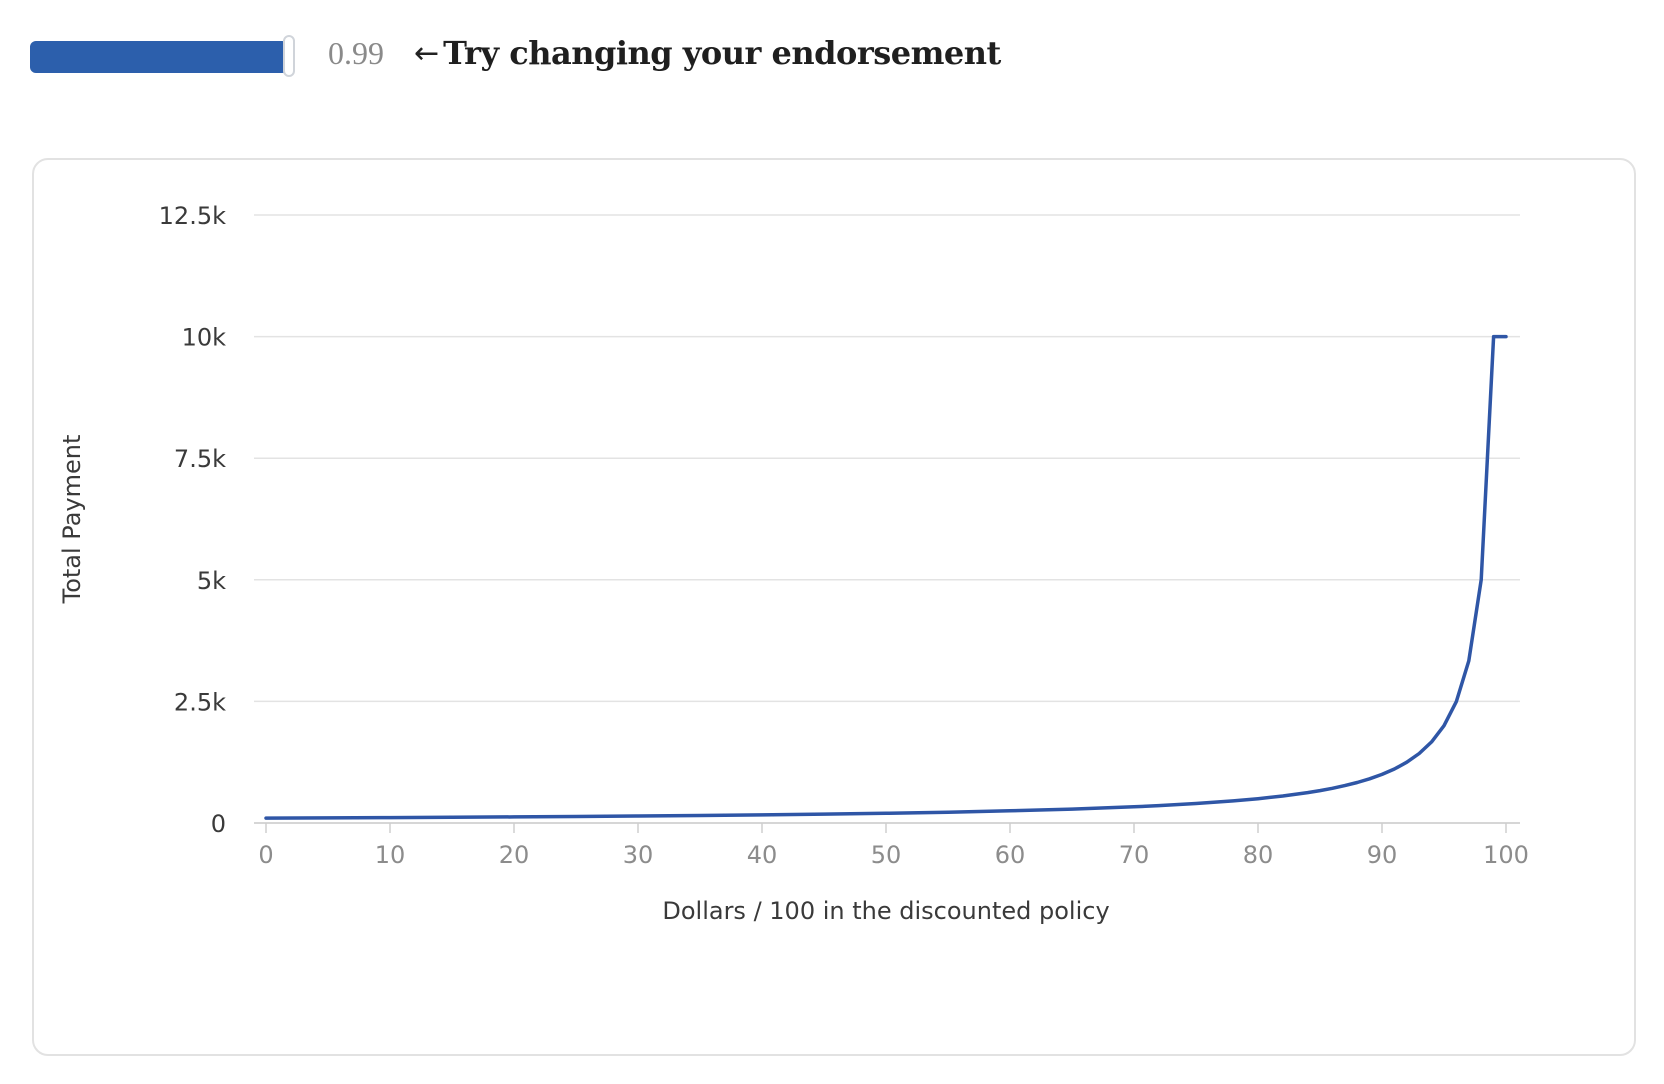  Describe the element at coordinates (218, 824) in the screenshot. I see `y-tick-label: 0` at that location.